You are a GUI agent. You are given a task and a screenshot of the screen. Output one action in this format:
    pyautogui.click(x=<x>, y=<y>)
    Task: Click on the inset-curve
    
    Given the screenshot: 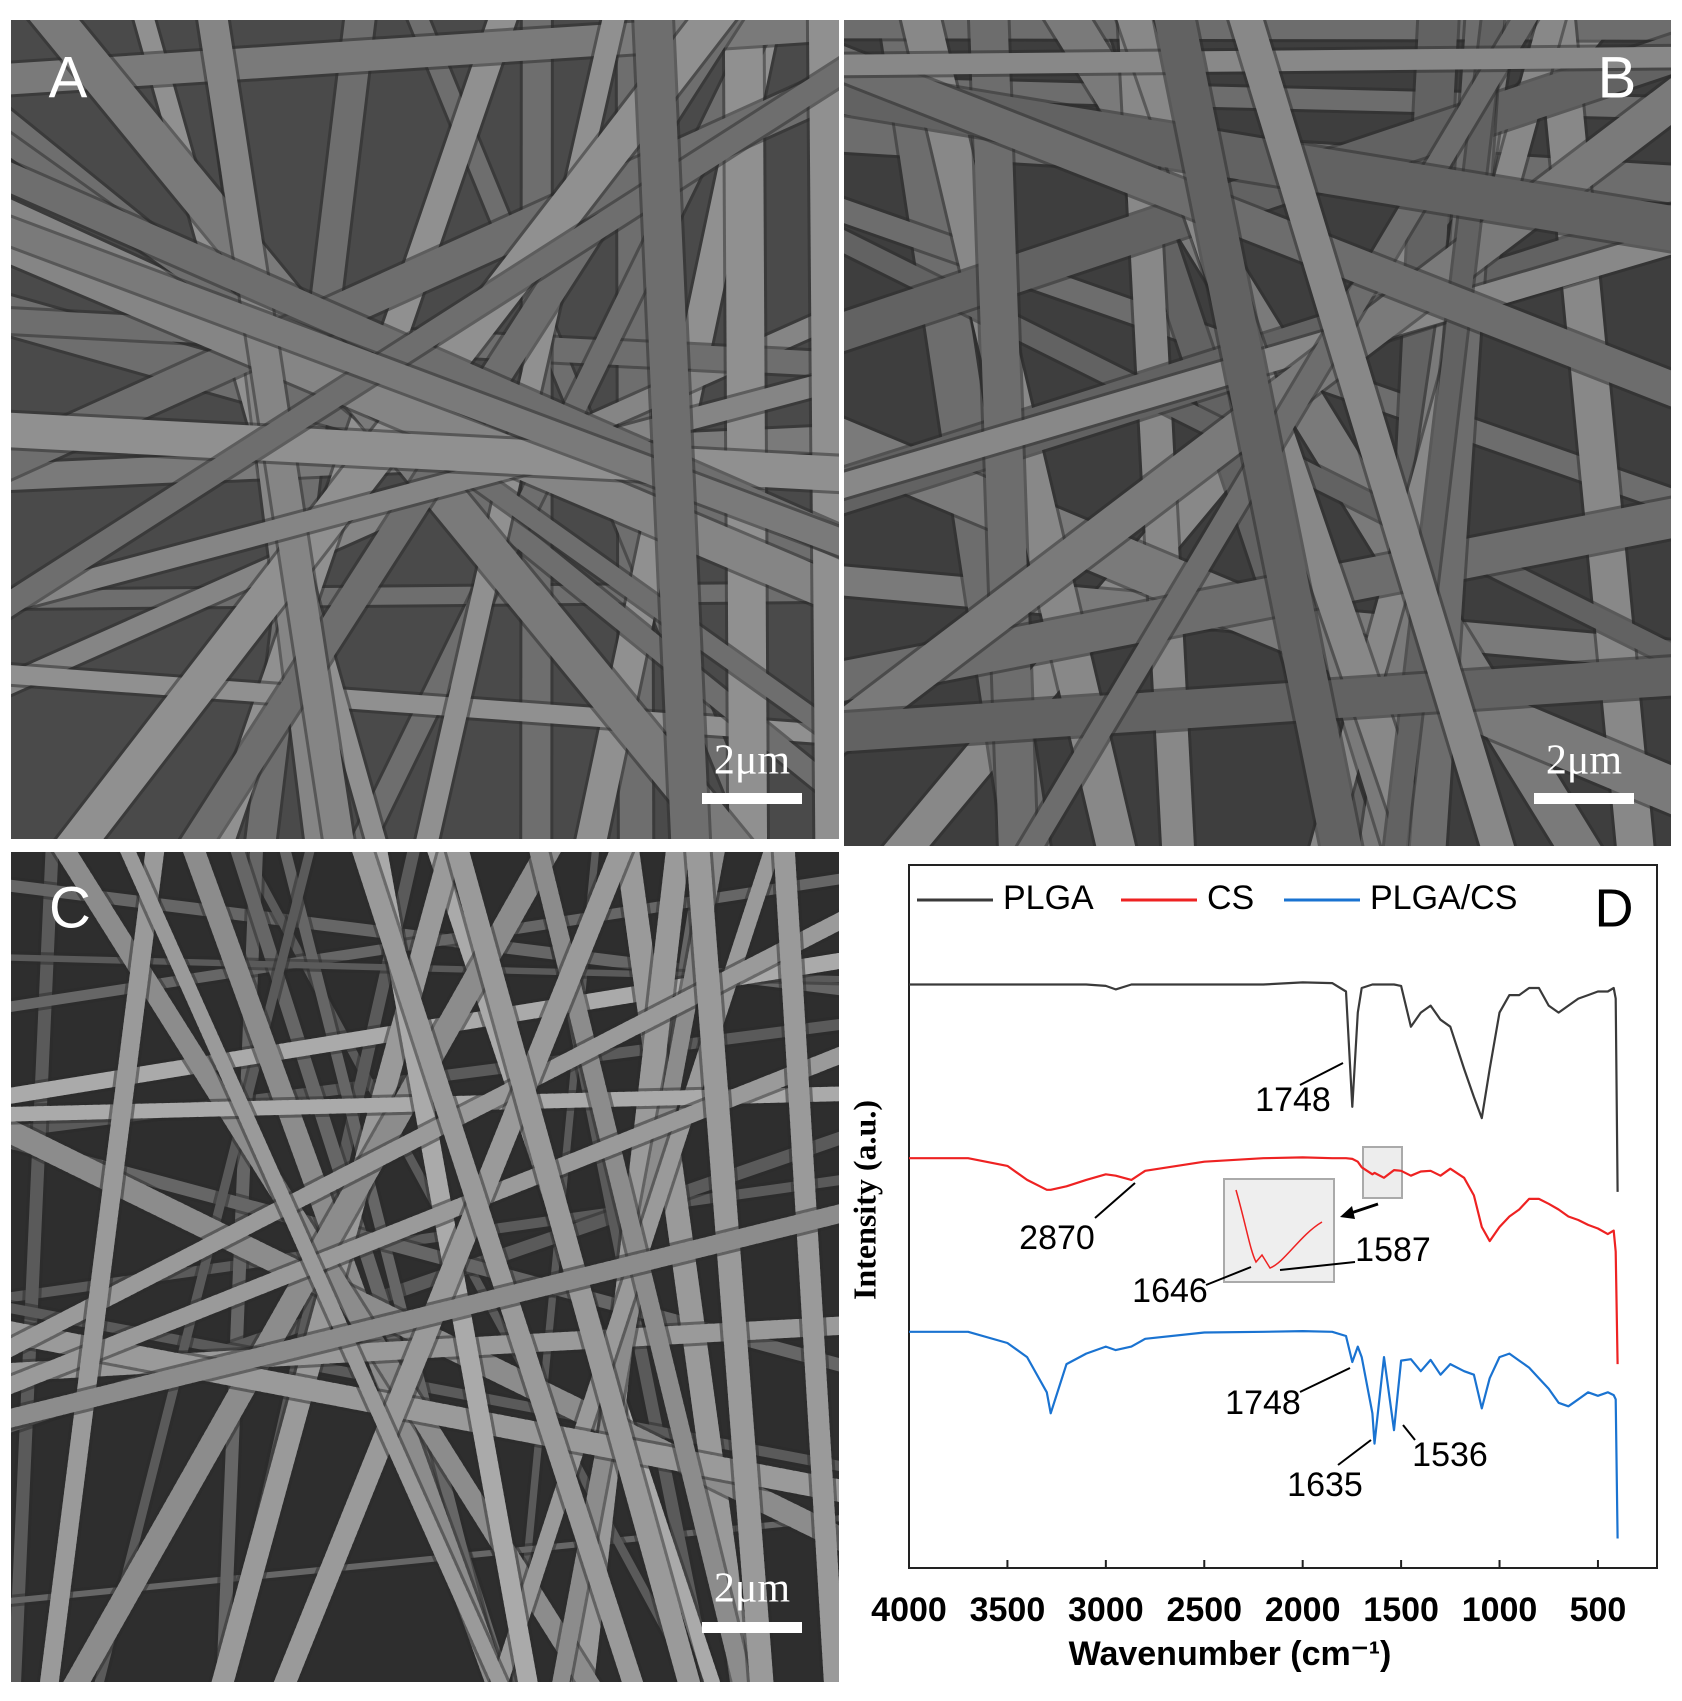 What is the action you would take?
    pyautogui.click(x=1279, y=1229)
    